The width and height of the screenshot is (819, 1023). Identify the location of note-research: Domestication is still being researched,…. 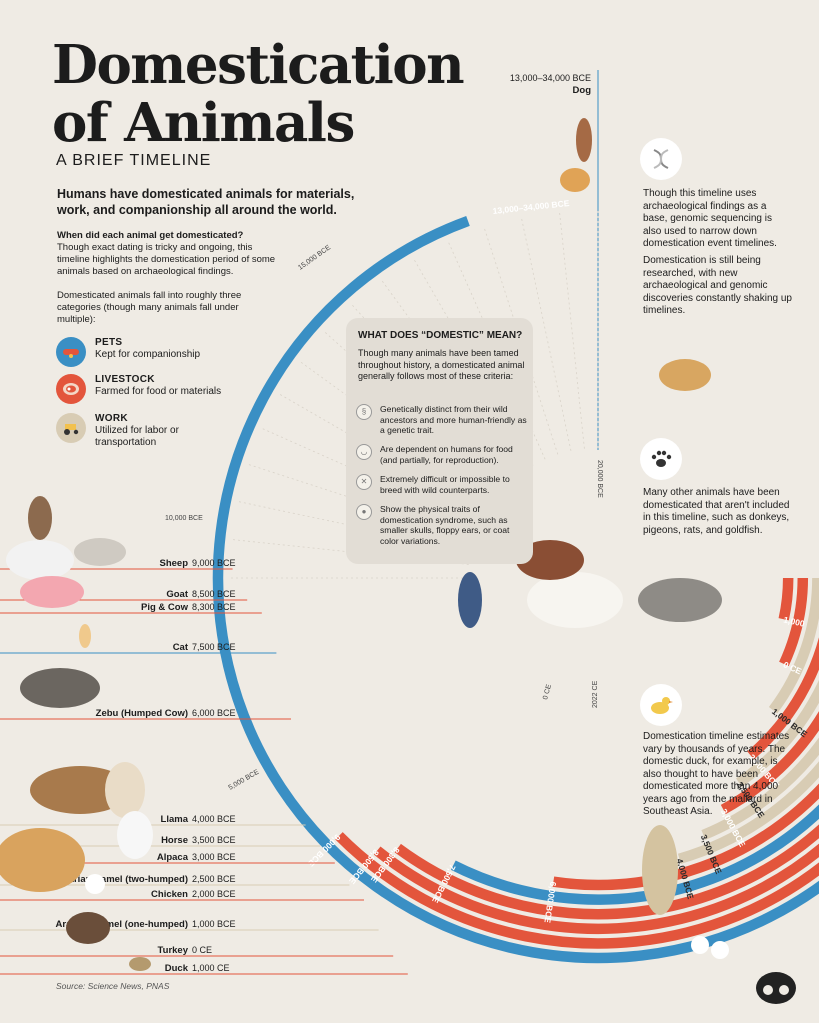
(717, 285).